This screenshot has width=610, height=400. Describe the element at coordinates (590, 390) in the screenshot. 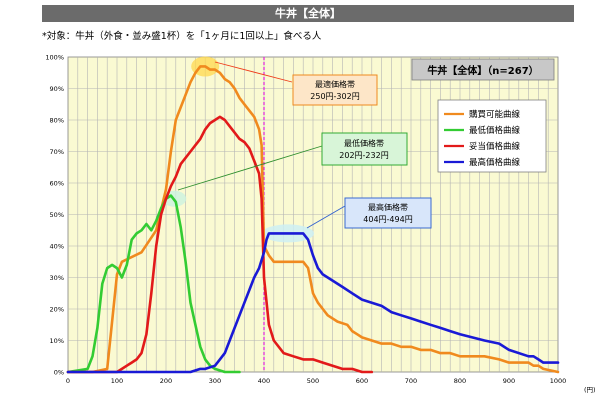

I see `x-axis-unit: (円)` at that location.